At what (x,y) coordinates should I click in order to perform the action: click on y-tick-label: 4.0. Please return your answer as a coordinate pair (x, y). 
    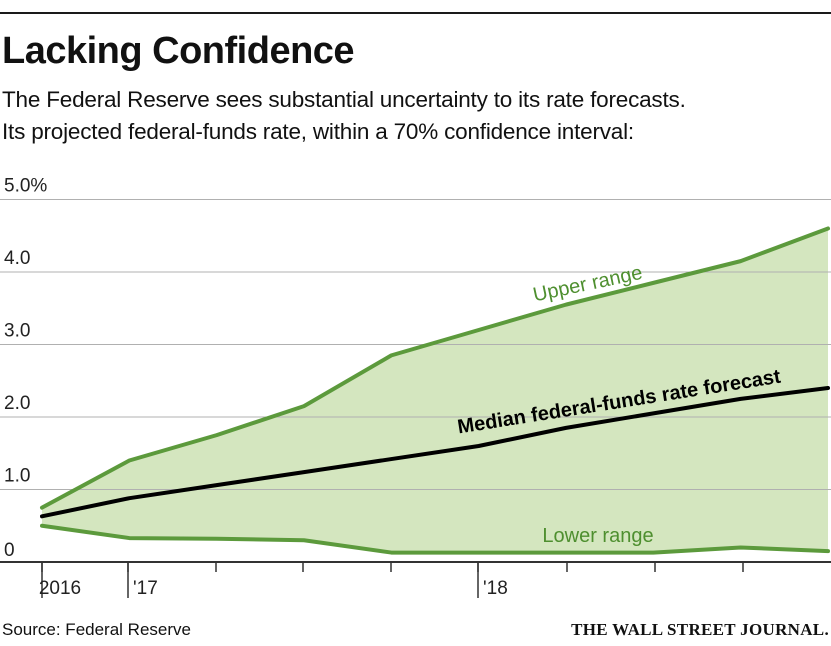
    Looking at the image, I should click on (17, 258).